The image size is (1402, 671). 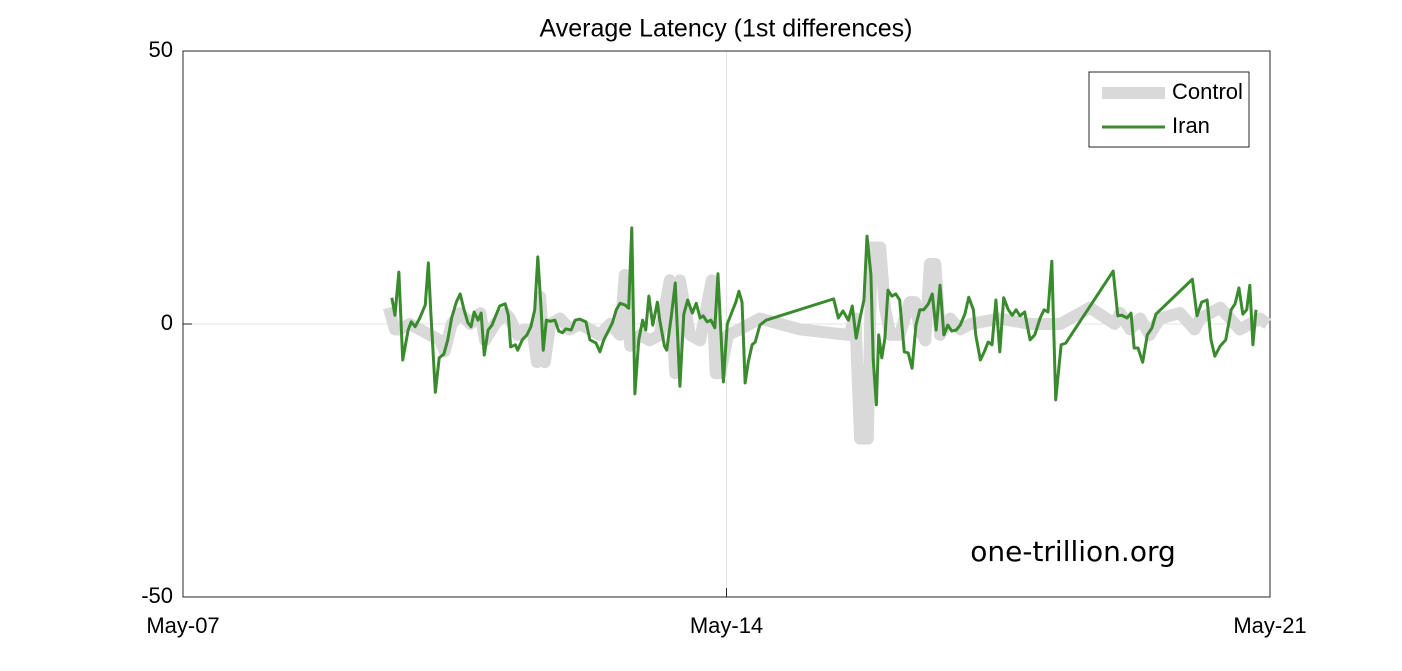 I want to click on x-tick-label: May-14, so click(x=726, y=625).